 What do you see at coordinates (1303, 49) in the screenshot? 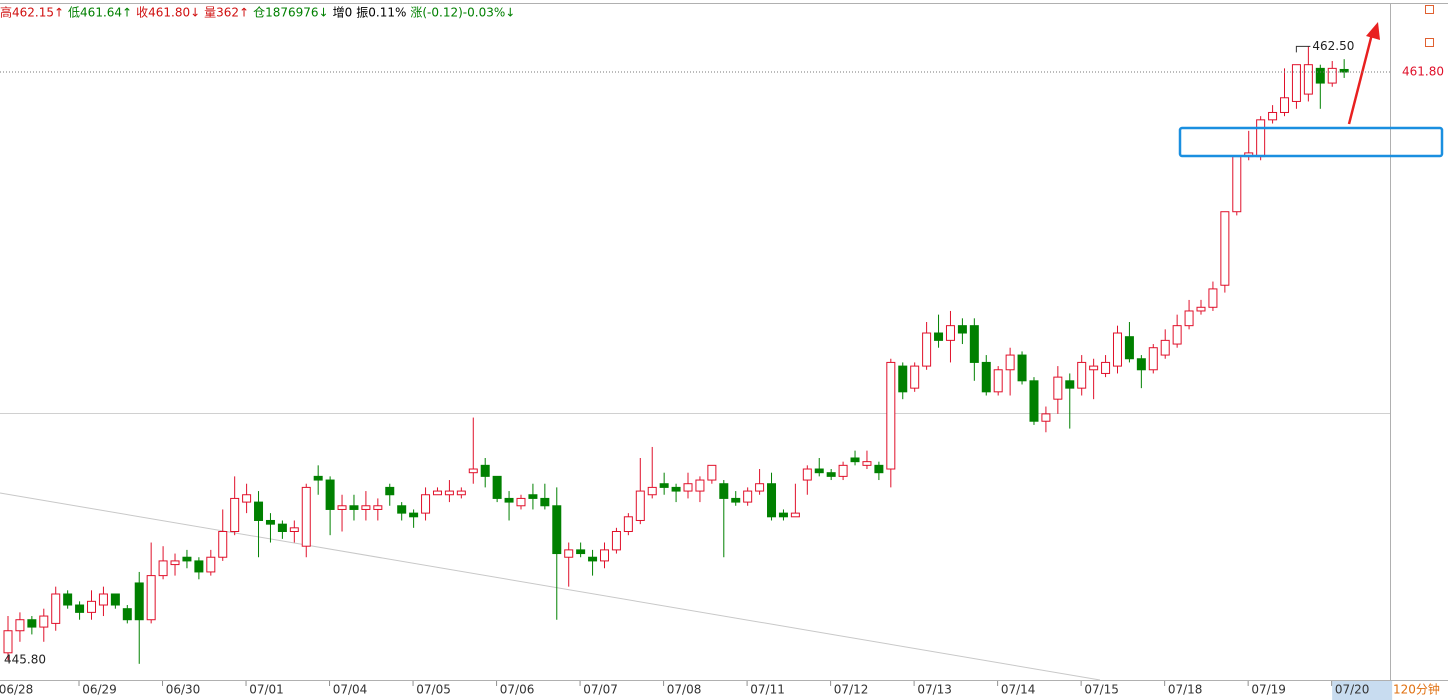
I see `high-marker` at bounding box center [1303, 49].